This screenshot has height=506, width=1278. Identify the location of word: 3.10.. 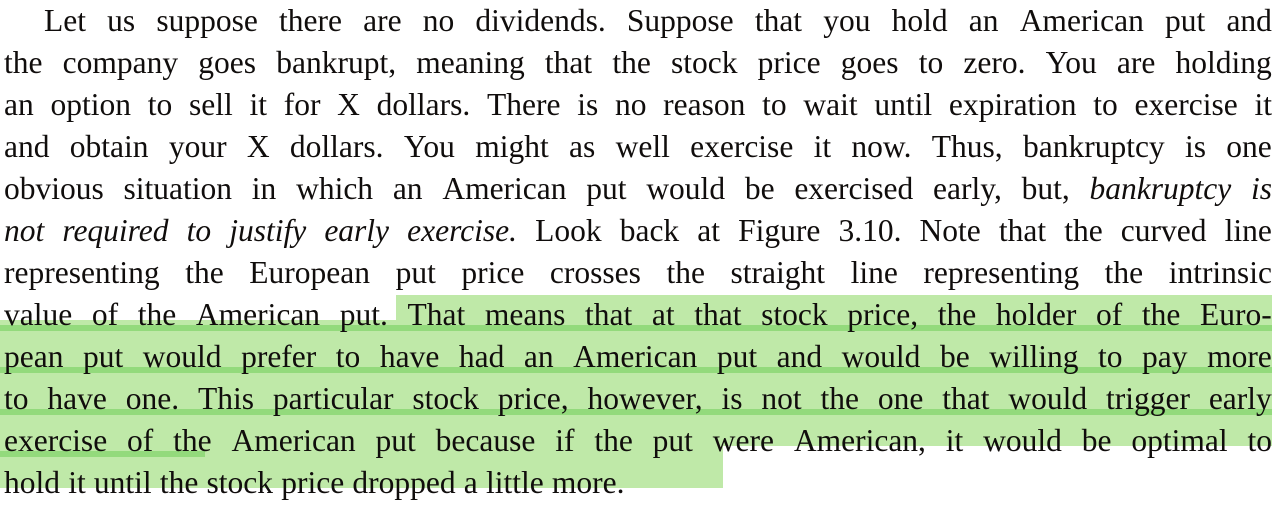
(870, 230).